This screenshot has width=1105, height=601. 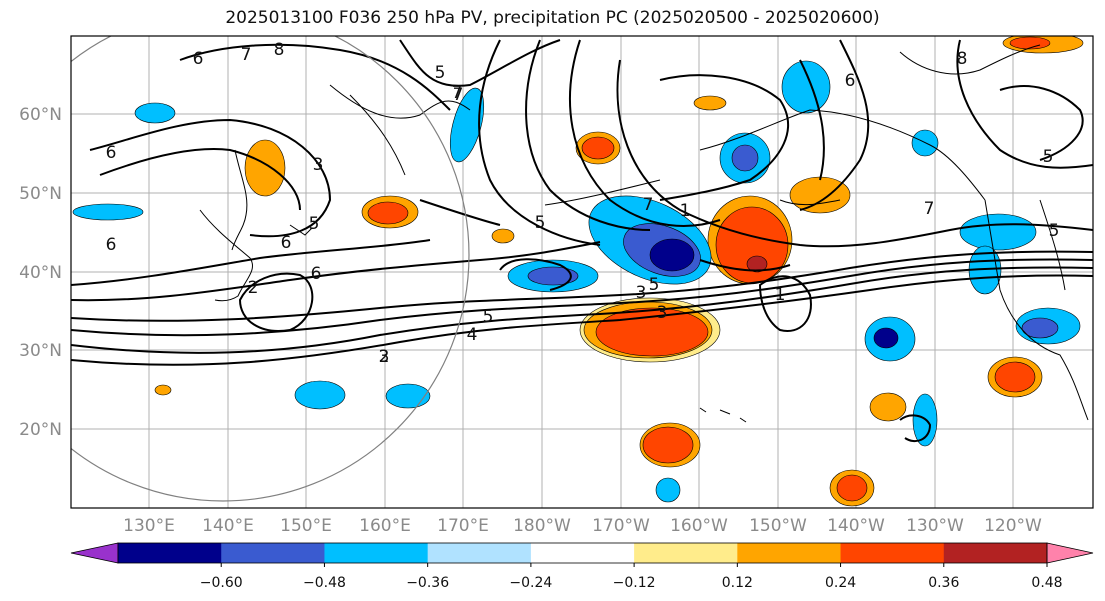 I want to click on contour-label: 4, so click(x=472, y=335).